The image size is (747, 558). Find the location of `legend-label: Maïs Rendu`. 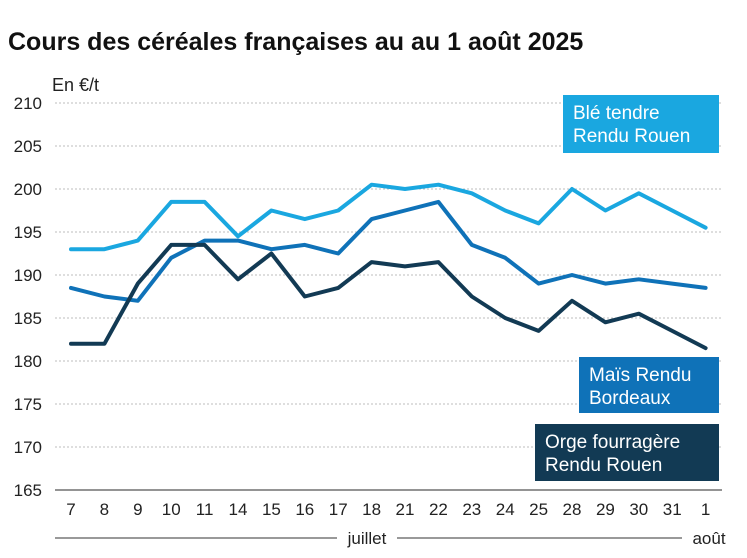

legend-label: Maïs Rendu is located at coordinates (640, 375).